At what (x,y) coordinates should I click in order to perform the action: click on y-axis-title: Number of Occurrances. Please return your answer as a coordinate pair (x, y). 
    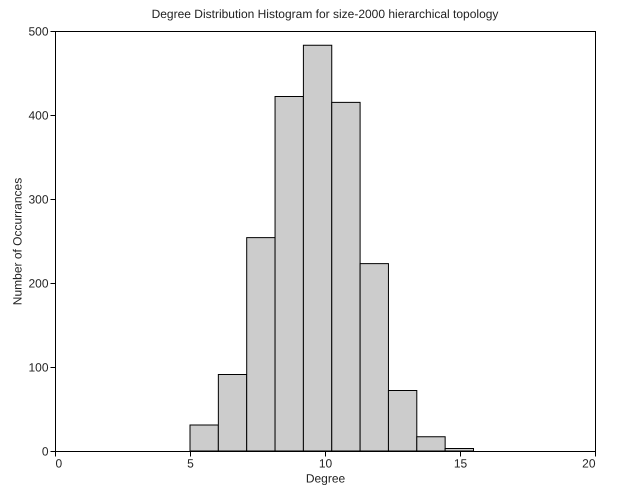
    Looking at the image, I should click on (17, 242).